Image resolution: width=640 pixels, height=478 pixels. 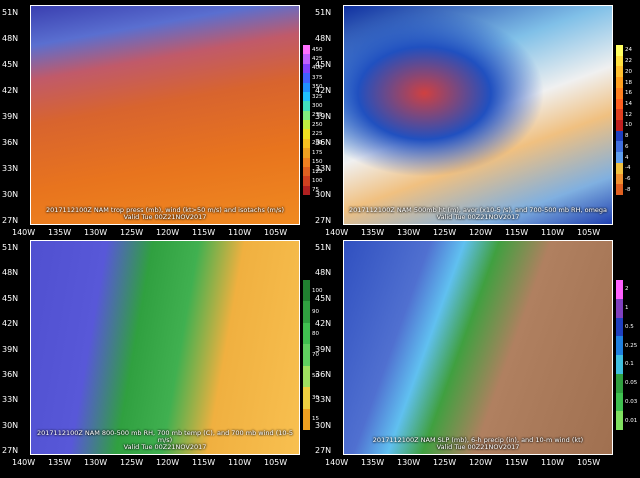 I want to click on colorbar-label: 425, so click(x=317, y=59).